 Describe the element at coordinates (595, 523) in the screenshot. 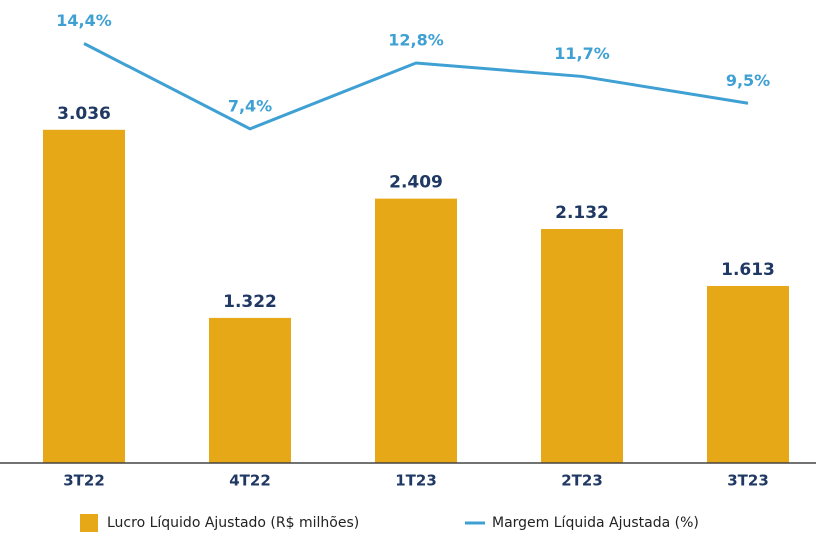

I see `legend-label: Margem Líquida Ajustada (%)` at that location.